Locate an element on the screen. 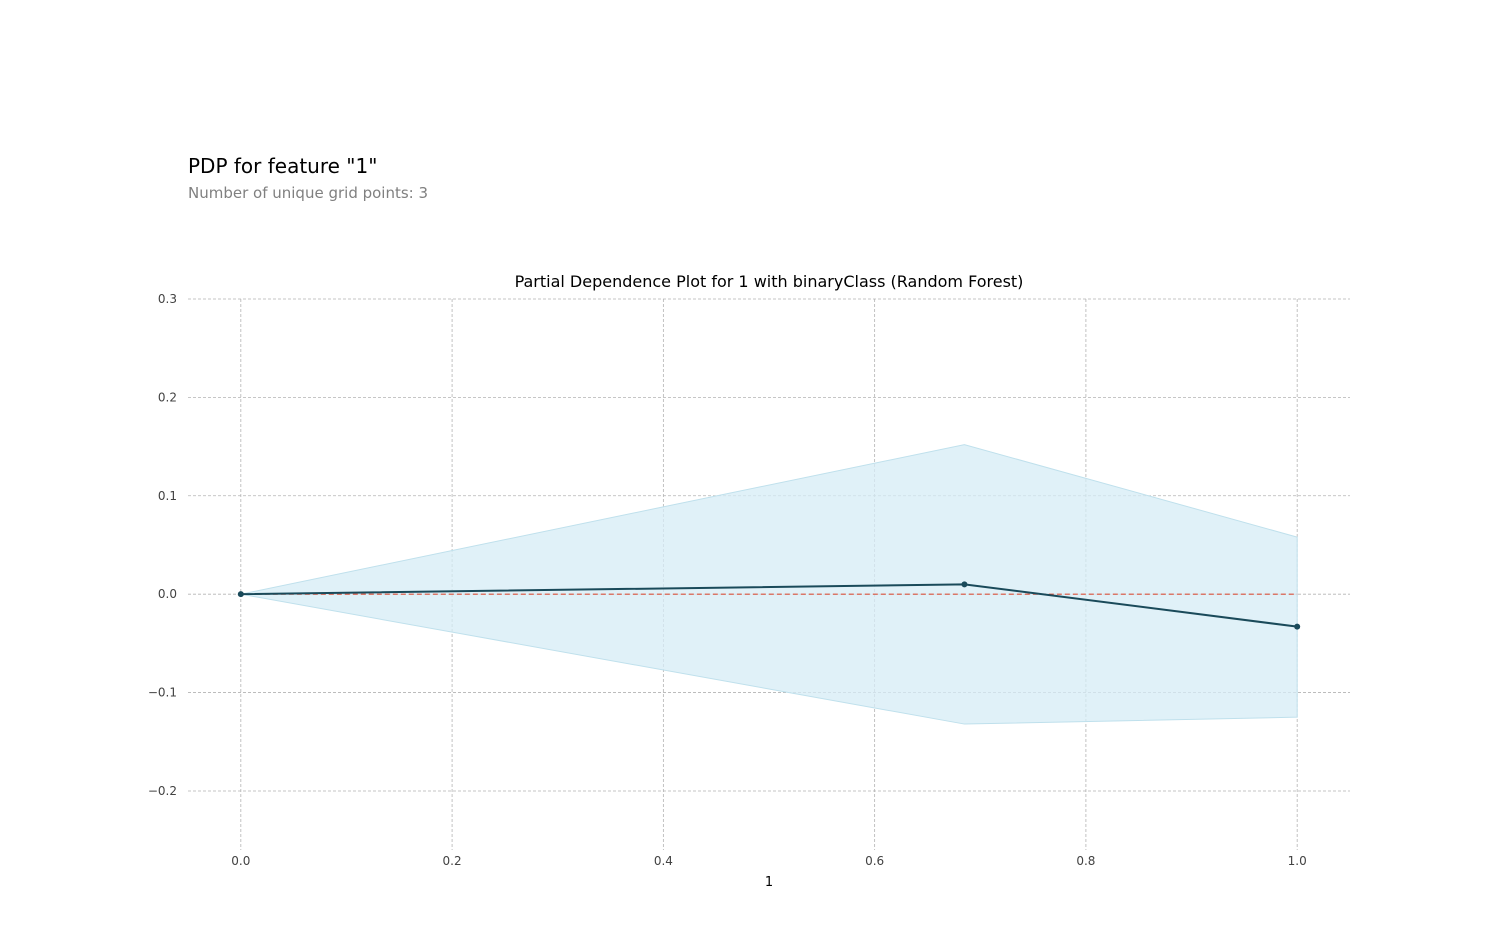 This screenshot has height=950, width=1500. x-tick-label: 0.2 is located at coordinates (452, 861).